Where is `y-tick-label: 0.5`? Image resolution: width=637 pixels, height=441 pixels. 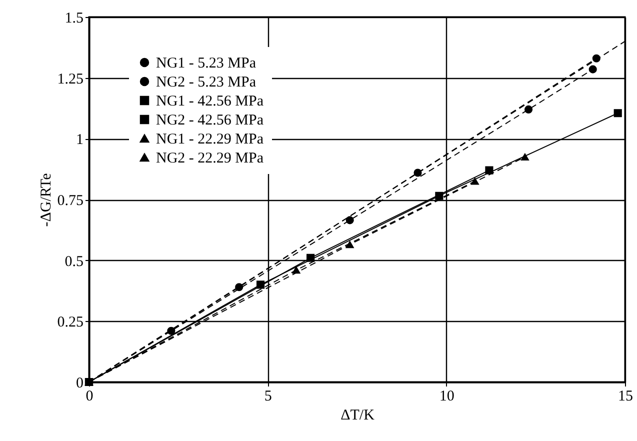 y-tick-label: 0.5 is located at coordinates (74, 262).